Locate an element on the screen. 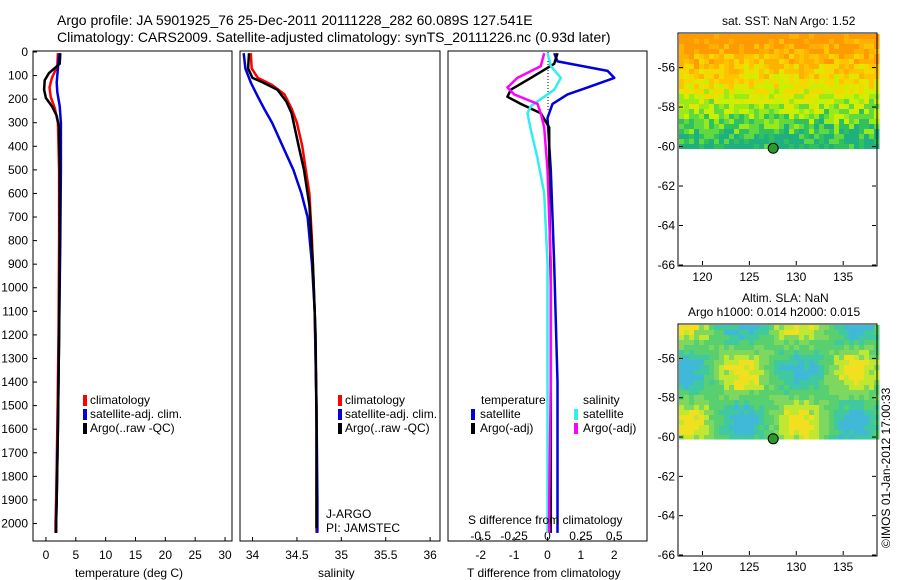 This screenshot has width=900, height=580. sla-title-line2: Argo h1000: 0.014 h2000: 0.015 is located at coordinates (774, 312).